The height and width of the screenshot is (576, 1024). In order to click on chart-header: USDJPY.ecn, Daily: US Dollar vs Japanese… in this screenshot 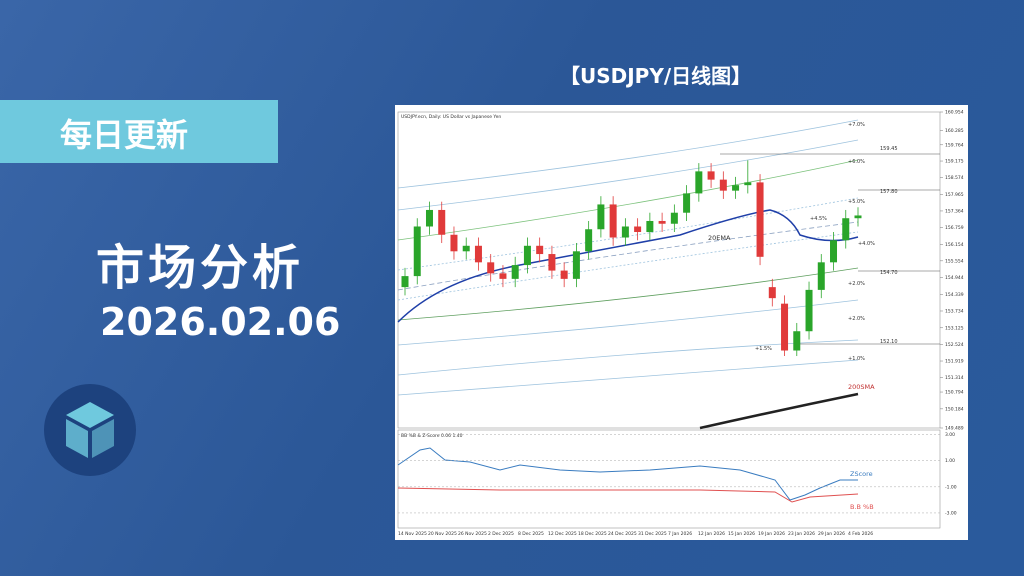, I will do `click(451, 117)`.